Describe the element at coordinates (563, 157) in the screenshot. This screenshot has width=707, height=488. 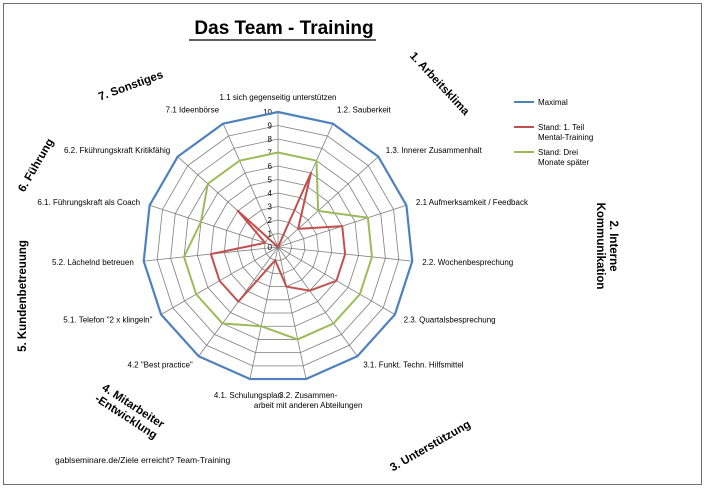
I see `legend-label: Stand: Drei Monate später` at that location.